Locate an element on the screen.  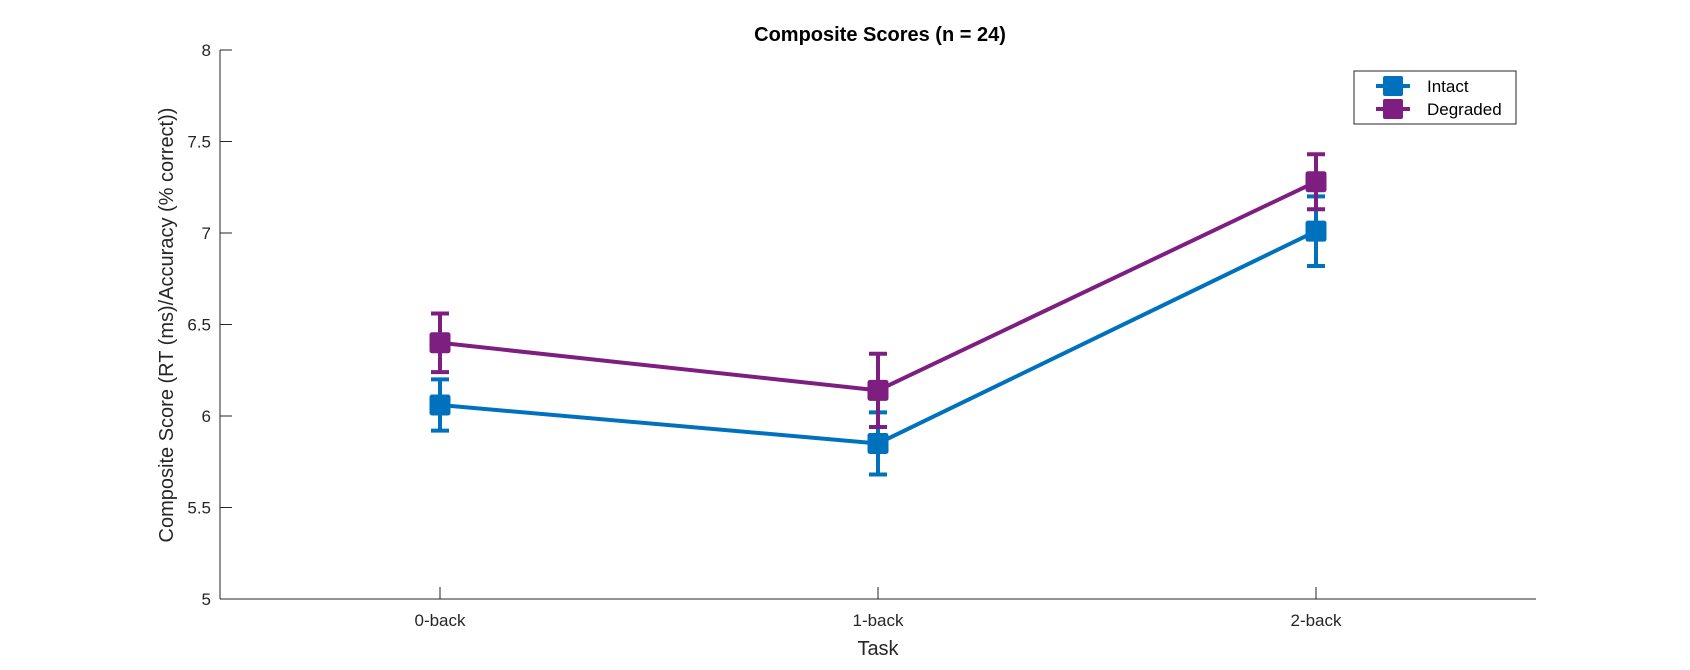
legend: Intact Degraded is located at coordinates (1435, 97).